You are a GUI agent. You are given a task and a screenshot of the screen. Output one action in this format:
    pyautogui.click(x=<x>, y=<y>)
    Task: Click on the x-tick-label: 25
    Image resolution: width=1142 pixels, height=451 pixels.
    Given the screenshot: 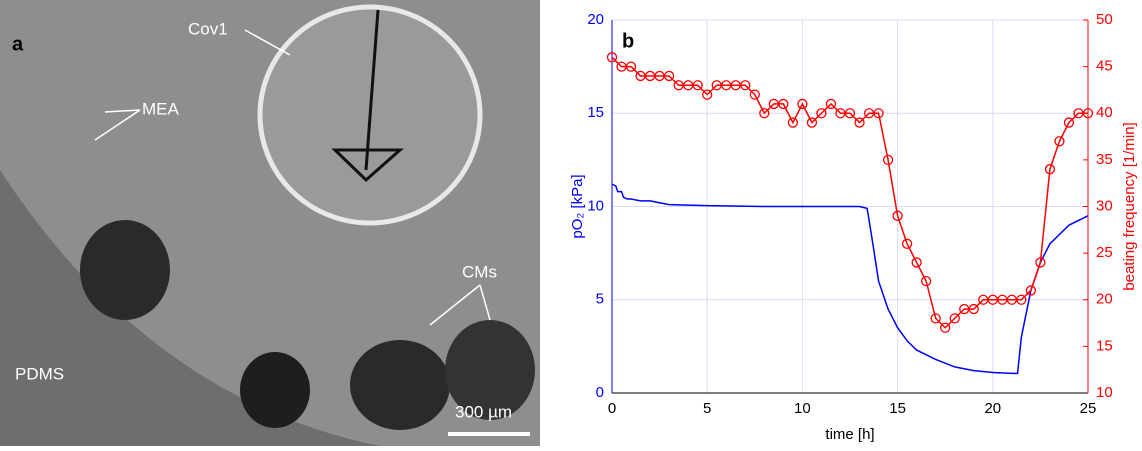 What is the action you would take?
    pyautogui.click(x=1088, y=408)
    